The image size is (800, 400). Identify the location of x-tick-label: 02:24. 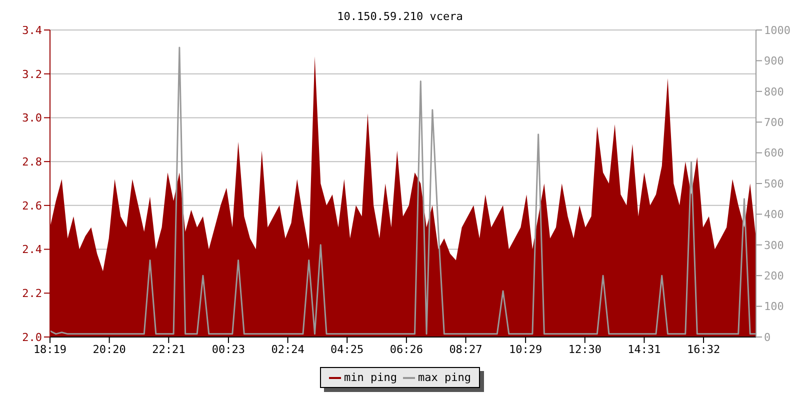
(288, 349).